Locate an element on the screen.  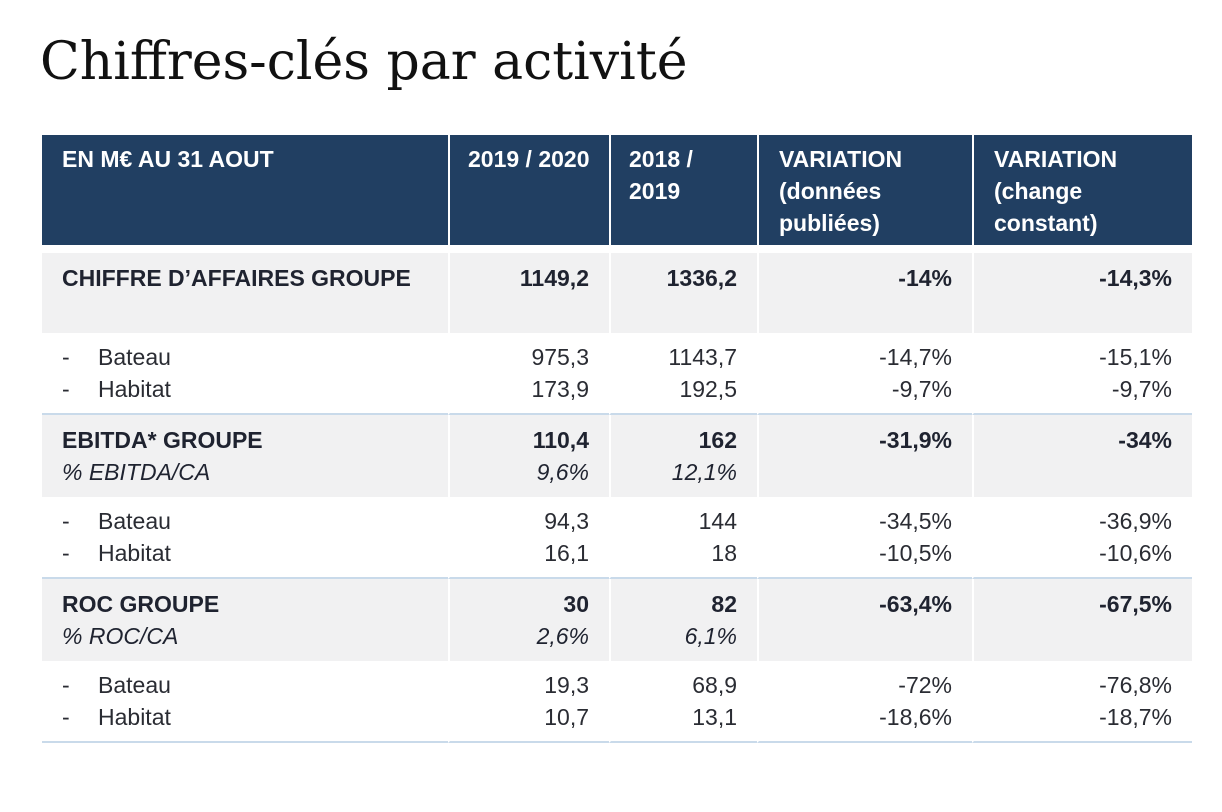
detail-value: 1143,7 is located at coordinates (702, 357).